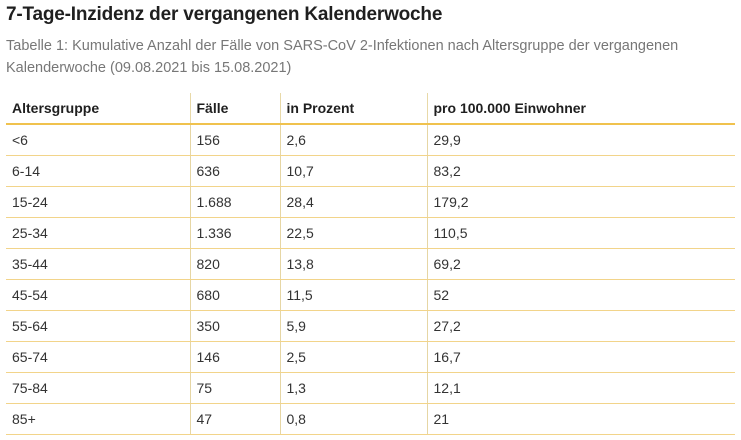 The image size is (741, 440). I want to click on cell-prozent: 13,8, so click(353, 264).